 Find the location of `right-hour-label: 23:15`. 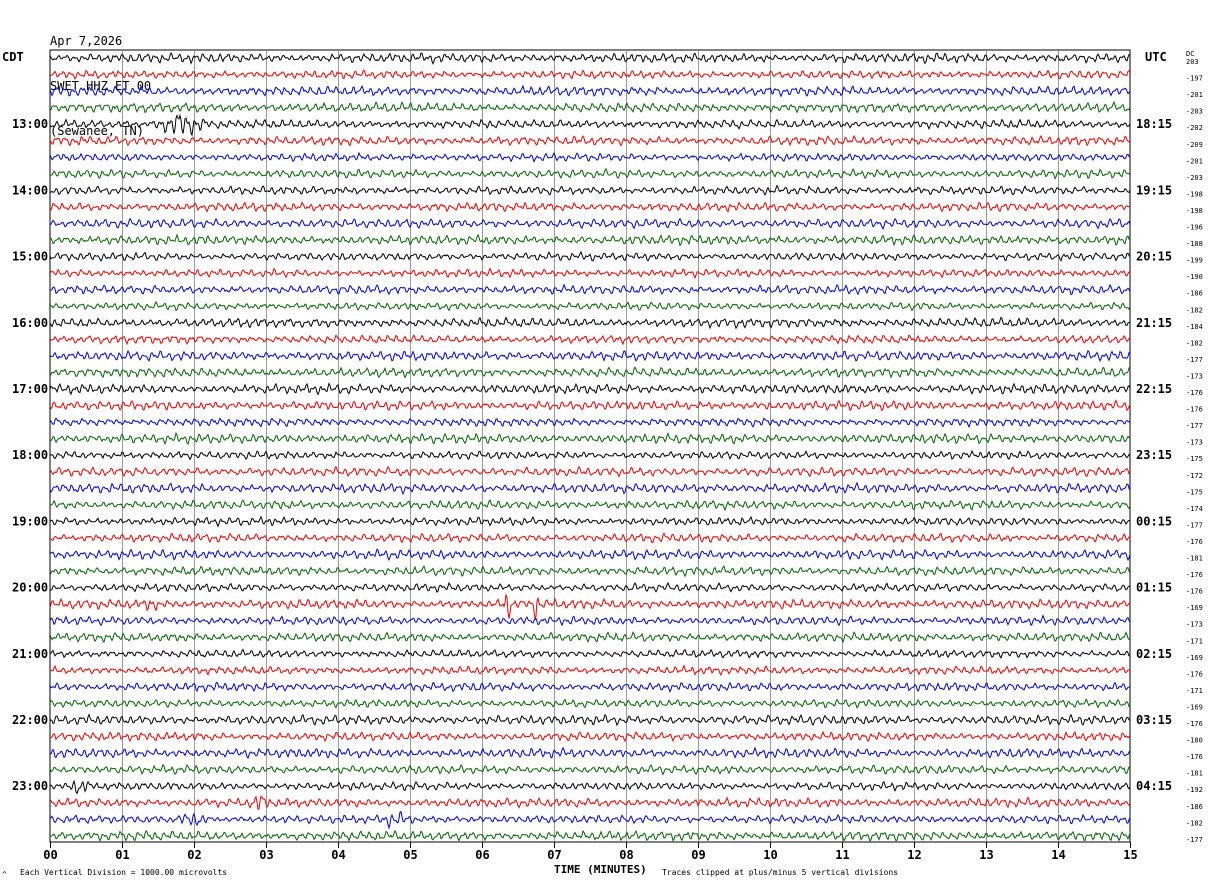

right-hour-label: 23:15 is located at coordinates (1154, 455).